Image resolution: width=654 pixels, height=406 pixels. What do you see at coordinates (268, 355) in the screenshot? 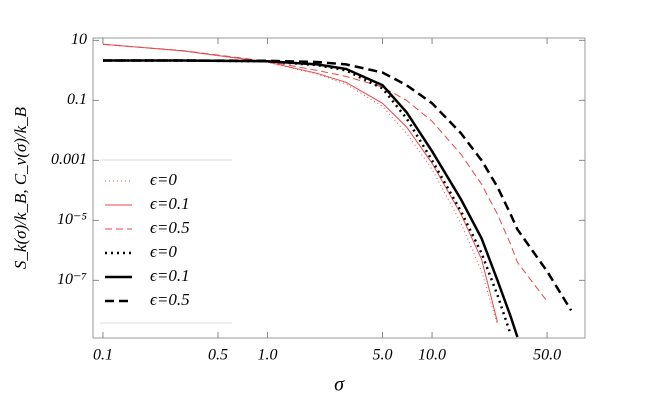
I see `x-tick-label: 1.0` at bounding box center [268, 355].